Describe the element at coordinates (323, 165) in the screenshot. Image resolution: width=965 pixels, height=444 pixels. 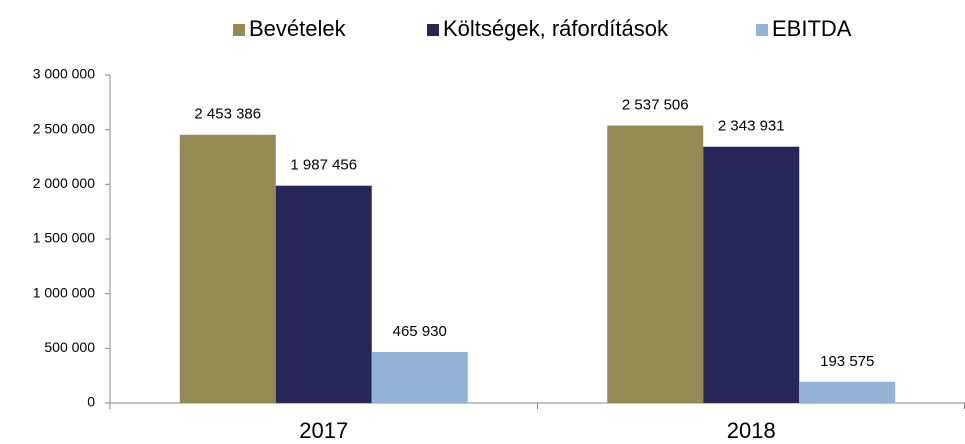
I see `value-label: 1 987 456` at that location.